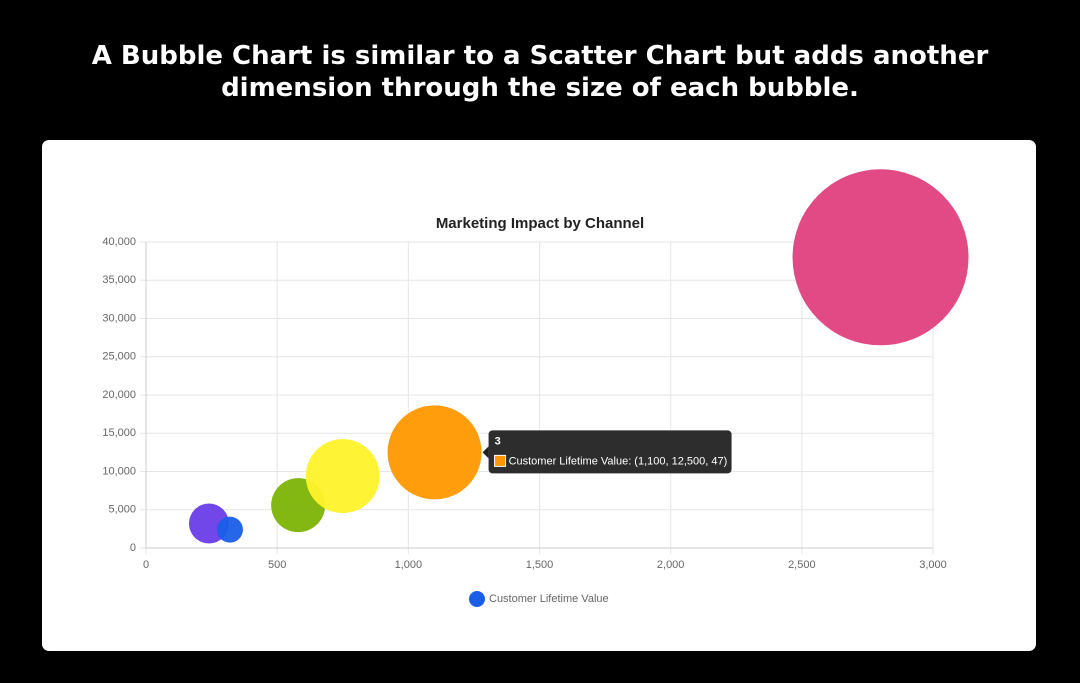 This screenshot has height=683, width=1080. Describe the element at coordinates (540, 565) in the screenshot. I see `x-tick-label: 1,500` at that location.